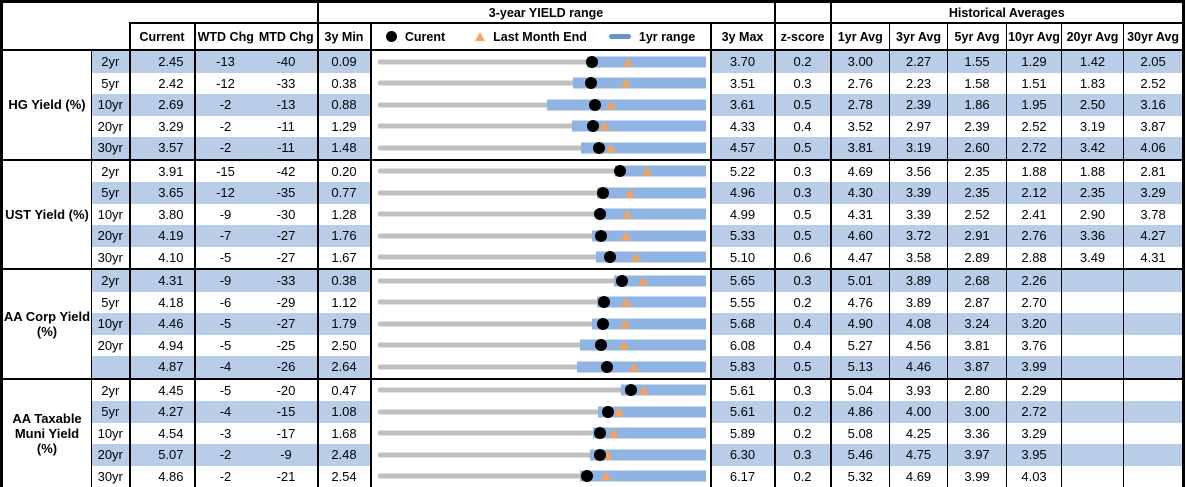 The width and height of the screenshot is (1186, 487). Describe the element at coordinates (344, 302) in the screenshot. I see `cell-3y-min: 1.12` at that location.